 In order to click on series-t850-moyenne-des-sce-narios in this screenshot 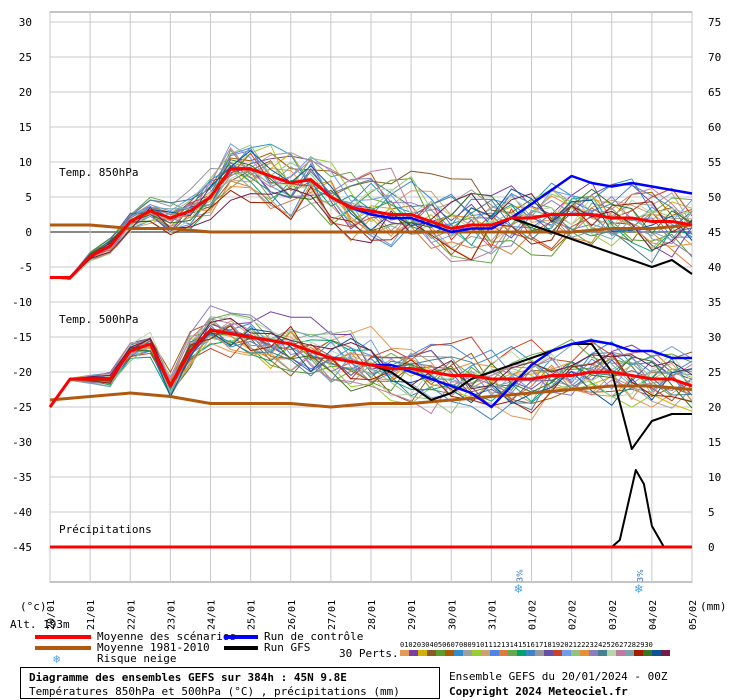, I will do `click(371, 223)`.